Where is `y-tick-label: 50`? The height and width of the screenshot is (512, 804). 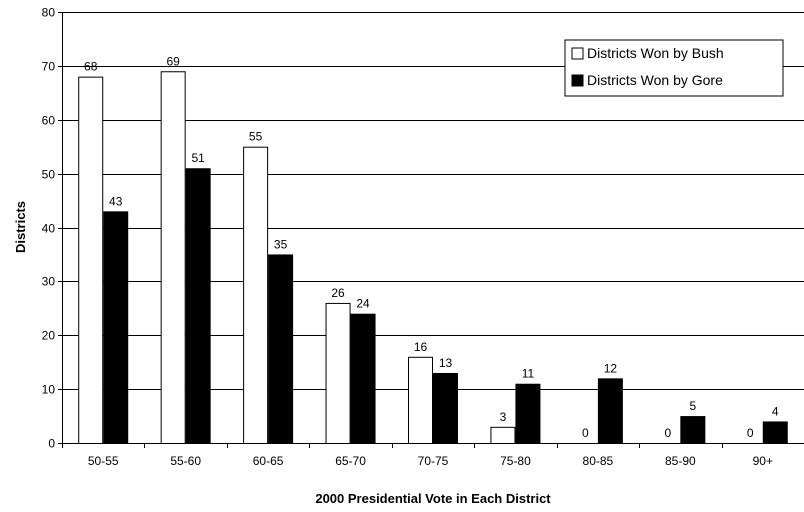
y-tick-label: 50 is located at coordinates (49, 175).